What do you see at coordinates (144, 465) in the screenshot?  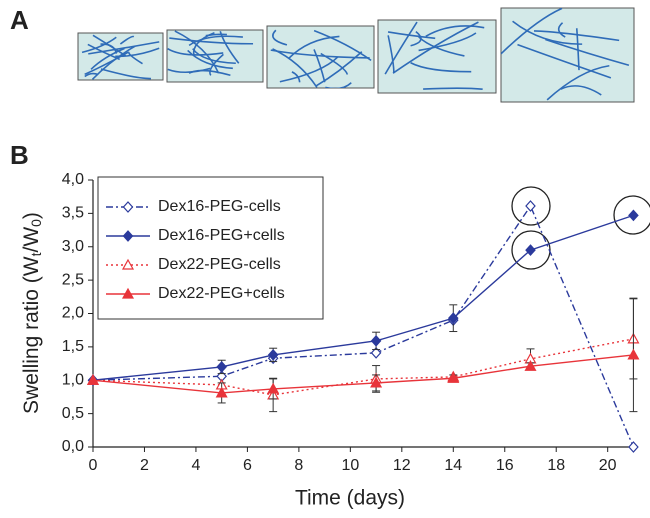 I see `x-tick-label: 2` at bounding box center [144, 465].